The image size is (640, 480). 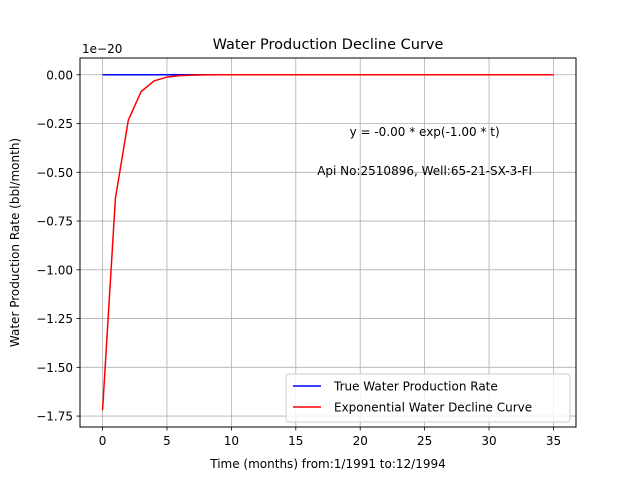 I want to click on legend-label-exponential-curve: Exponential Water Decline Curve, so click(x=433, y=408).